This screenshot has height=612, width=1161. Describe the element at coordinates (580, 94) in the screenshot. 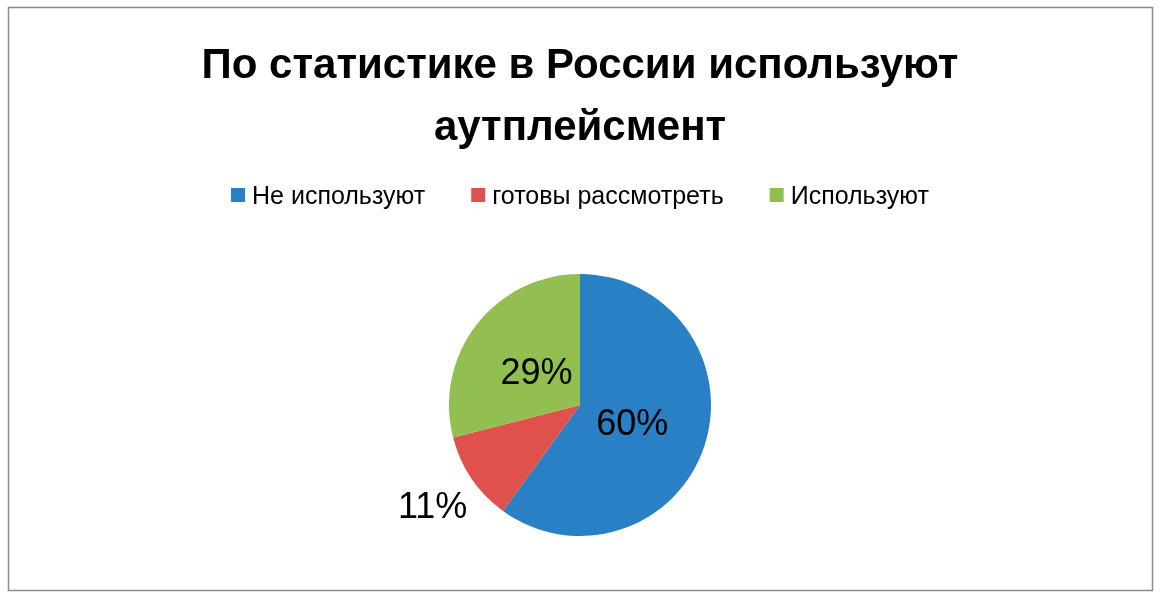

I see `chart-title: По статистике в России используют аутплейсмент` at that location.